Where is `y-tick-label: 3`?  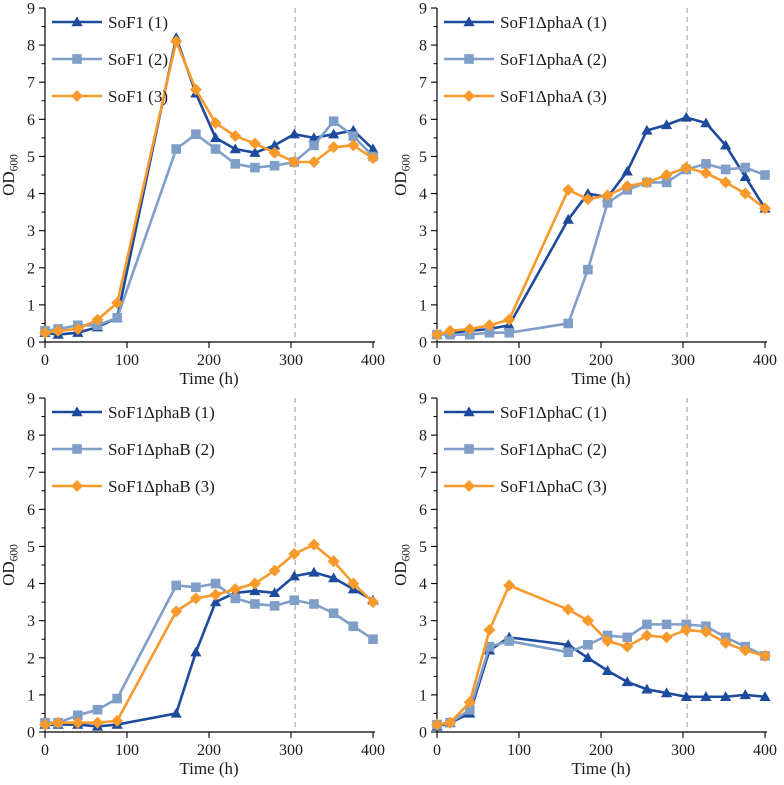
y-tick-label: 3 is located at coordinates (31, 621).